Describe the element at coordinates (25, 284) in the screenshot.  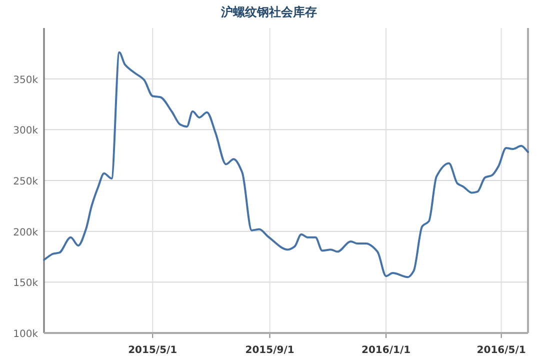
I see `y-tick-label: 150k` at that location.